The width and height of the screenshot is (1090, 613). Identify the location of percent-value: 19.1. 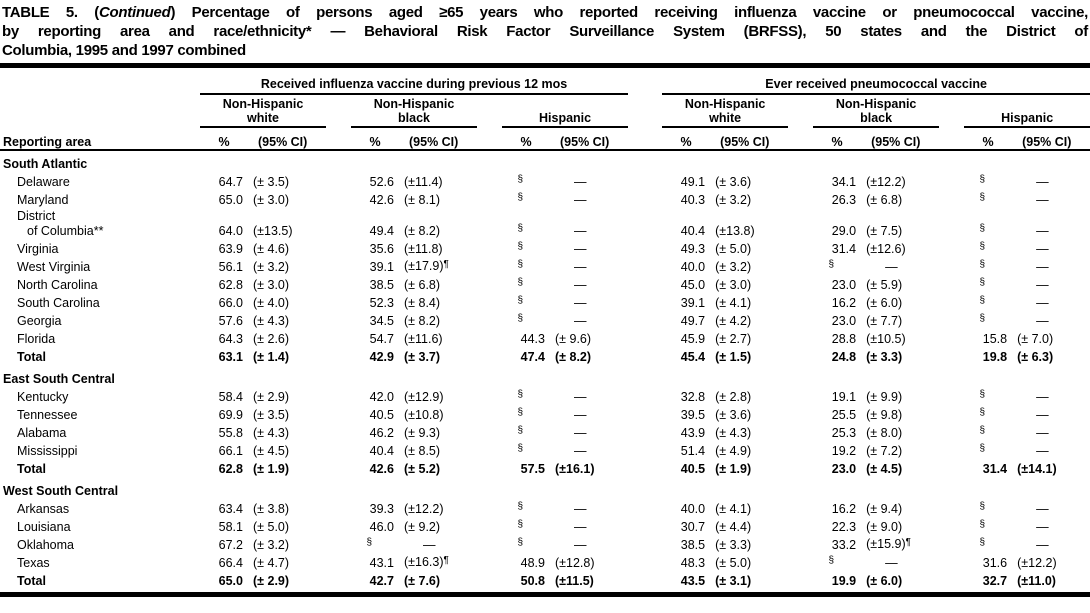
(844, 397).